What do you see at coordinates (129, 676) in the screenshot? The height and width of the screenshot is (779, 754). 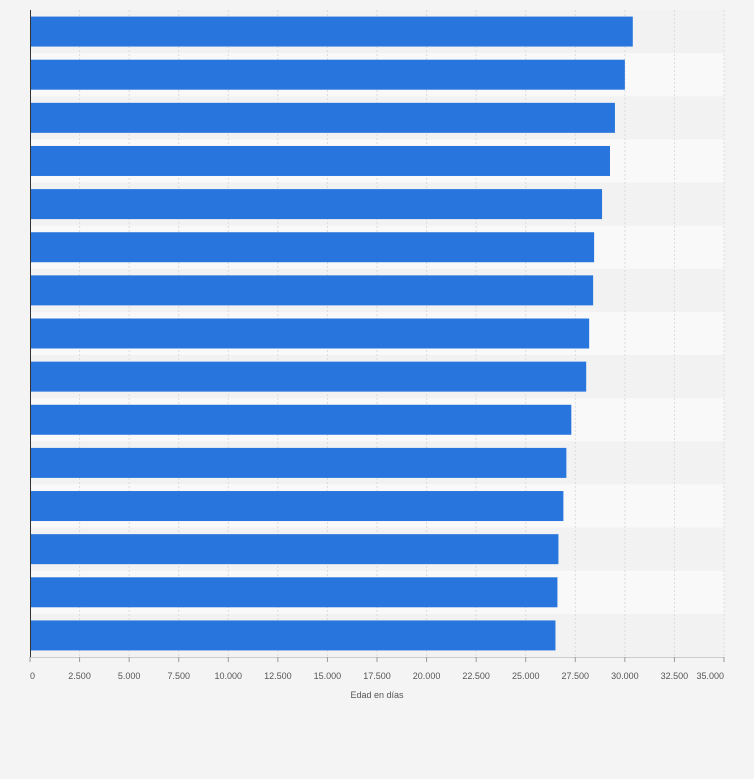 I see `x-tick-label: 5.000` at bounding box center [129, 676].